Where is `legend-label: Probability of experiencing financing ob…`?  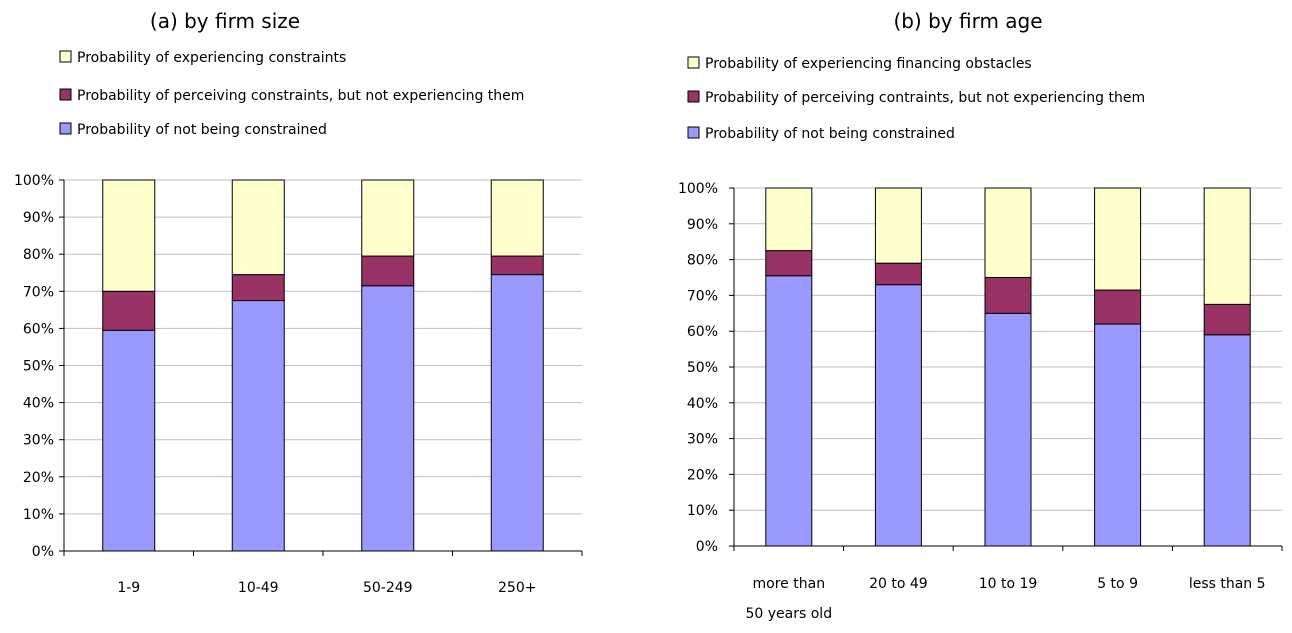
legend-label: Probability of experiencing financing ob… is located at coordinates (868, 64).